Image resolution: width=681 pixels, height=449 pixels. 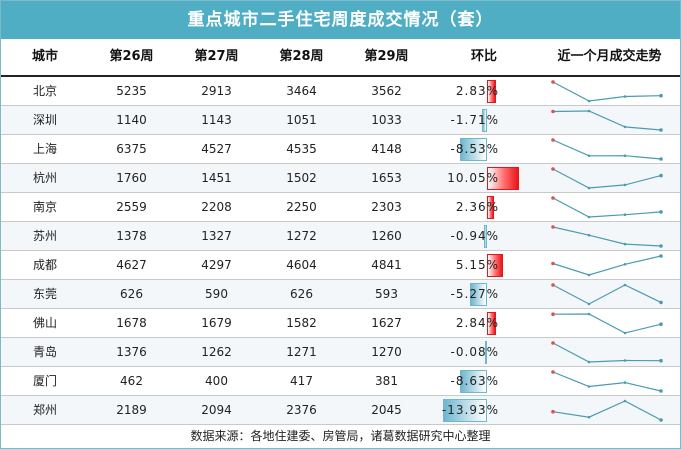 I want to click on header-trend: 近一个月成交走势, so click(x=609, y=56).